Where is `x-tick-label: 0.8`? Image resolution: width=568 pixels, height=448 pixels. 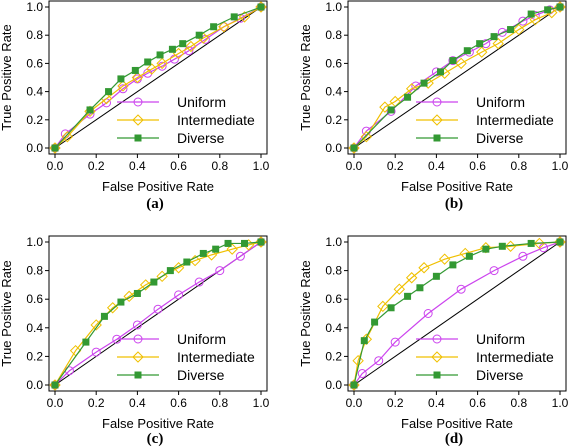 x-tick-label: 0.8 is located at coordinates (219, 403).